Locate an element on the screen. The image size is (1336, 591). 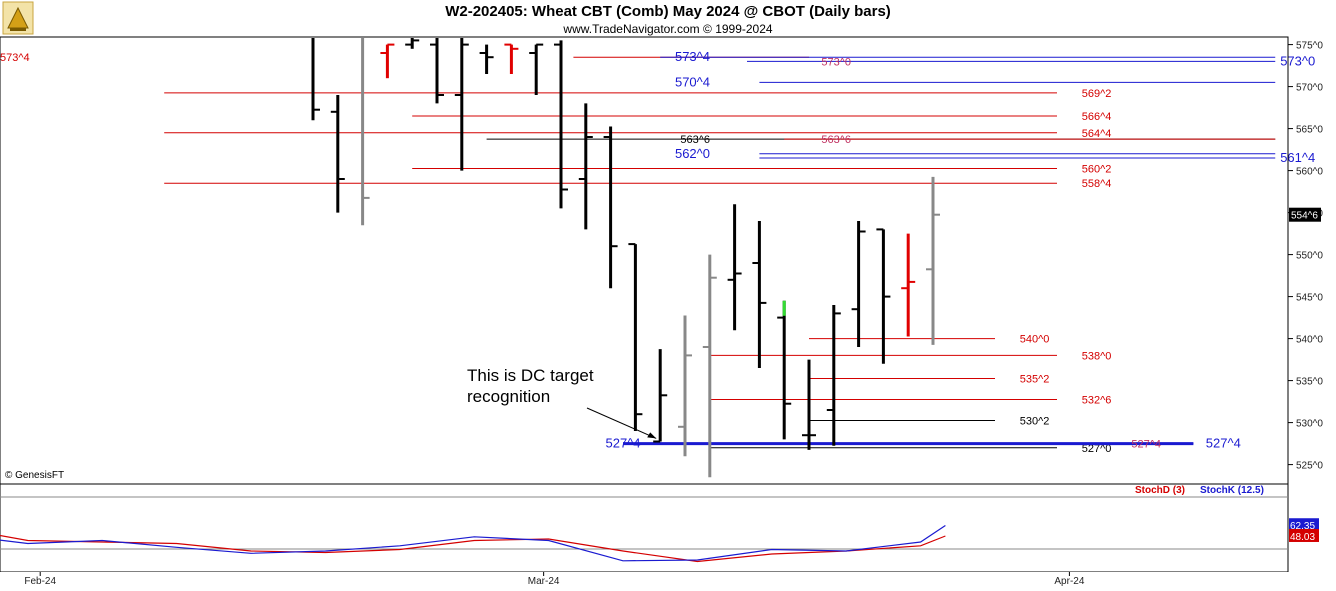
level-label: 566^4 is located at coordinates (1097, 117).